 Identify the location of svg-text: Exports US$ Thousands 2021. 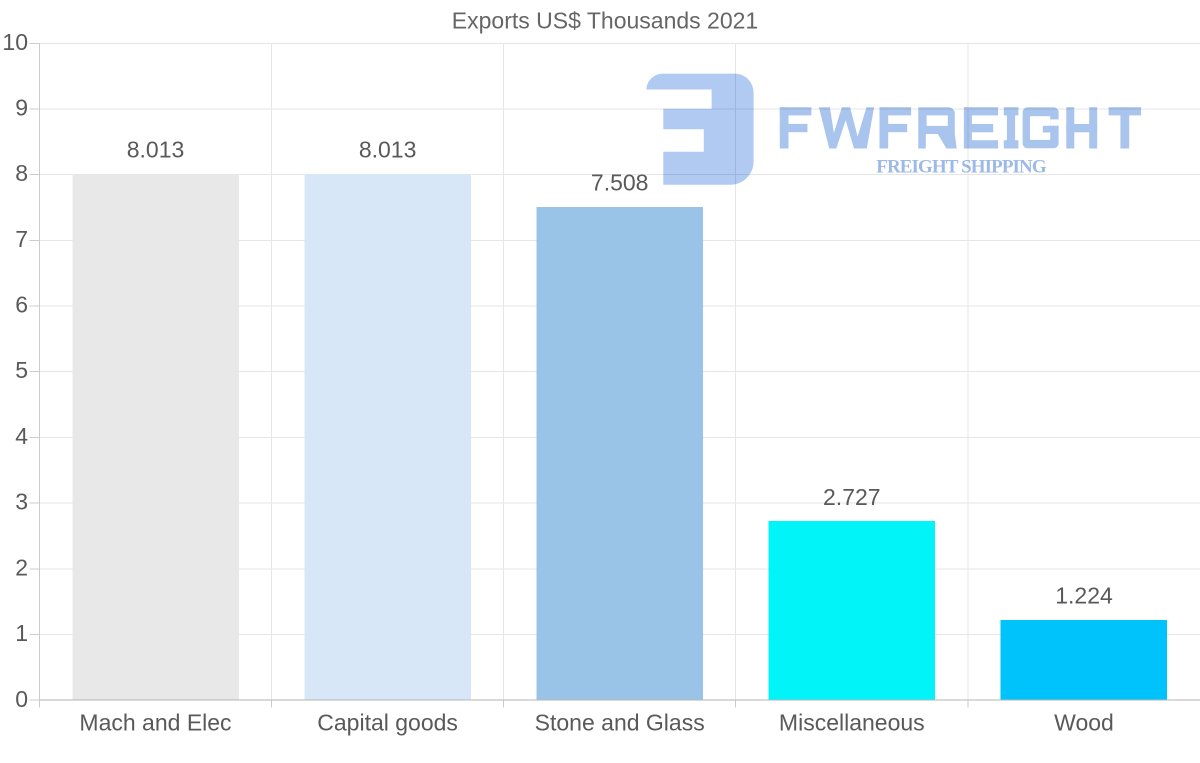
(605, 20).